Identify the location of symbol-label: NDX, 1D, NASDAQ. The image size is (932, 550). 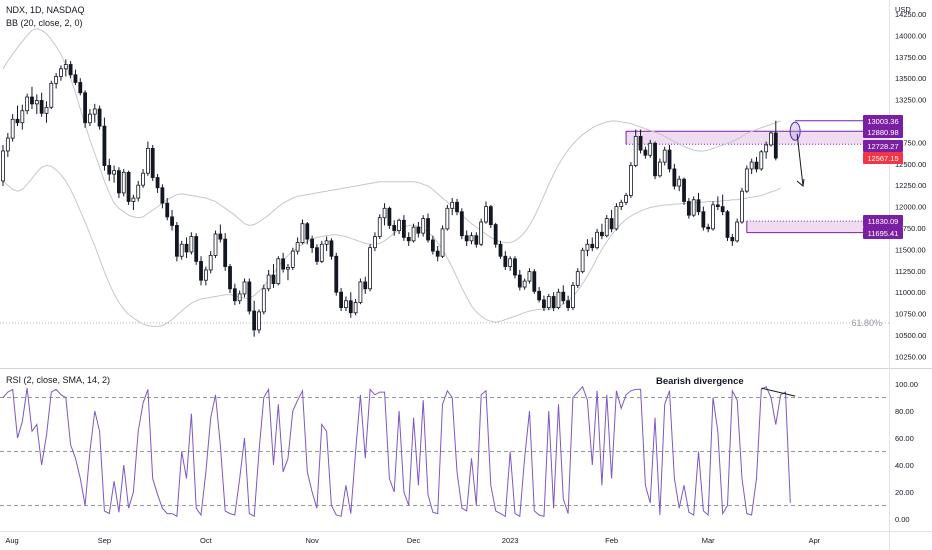
(45, 10).